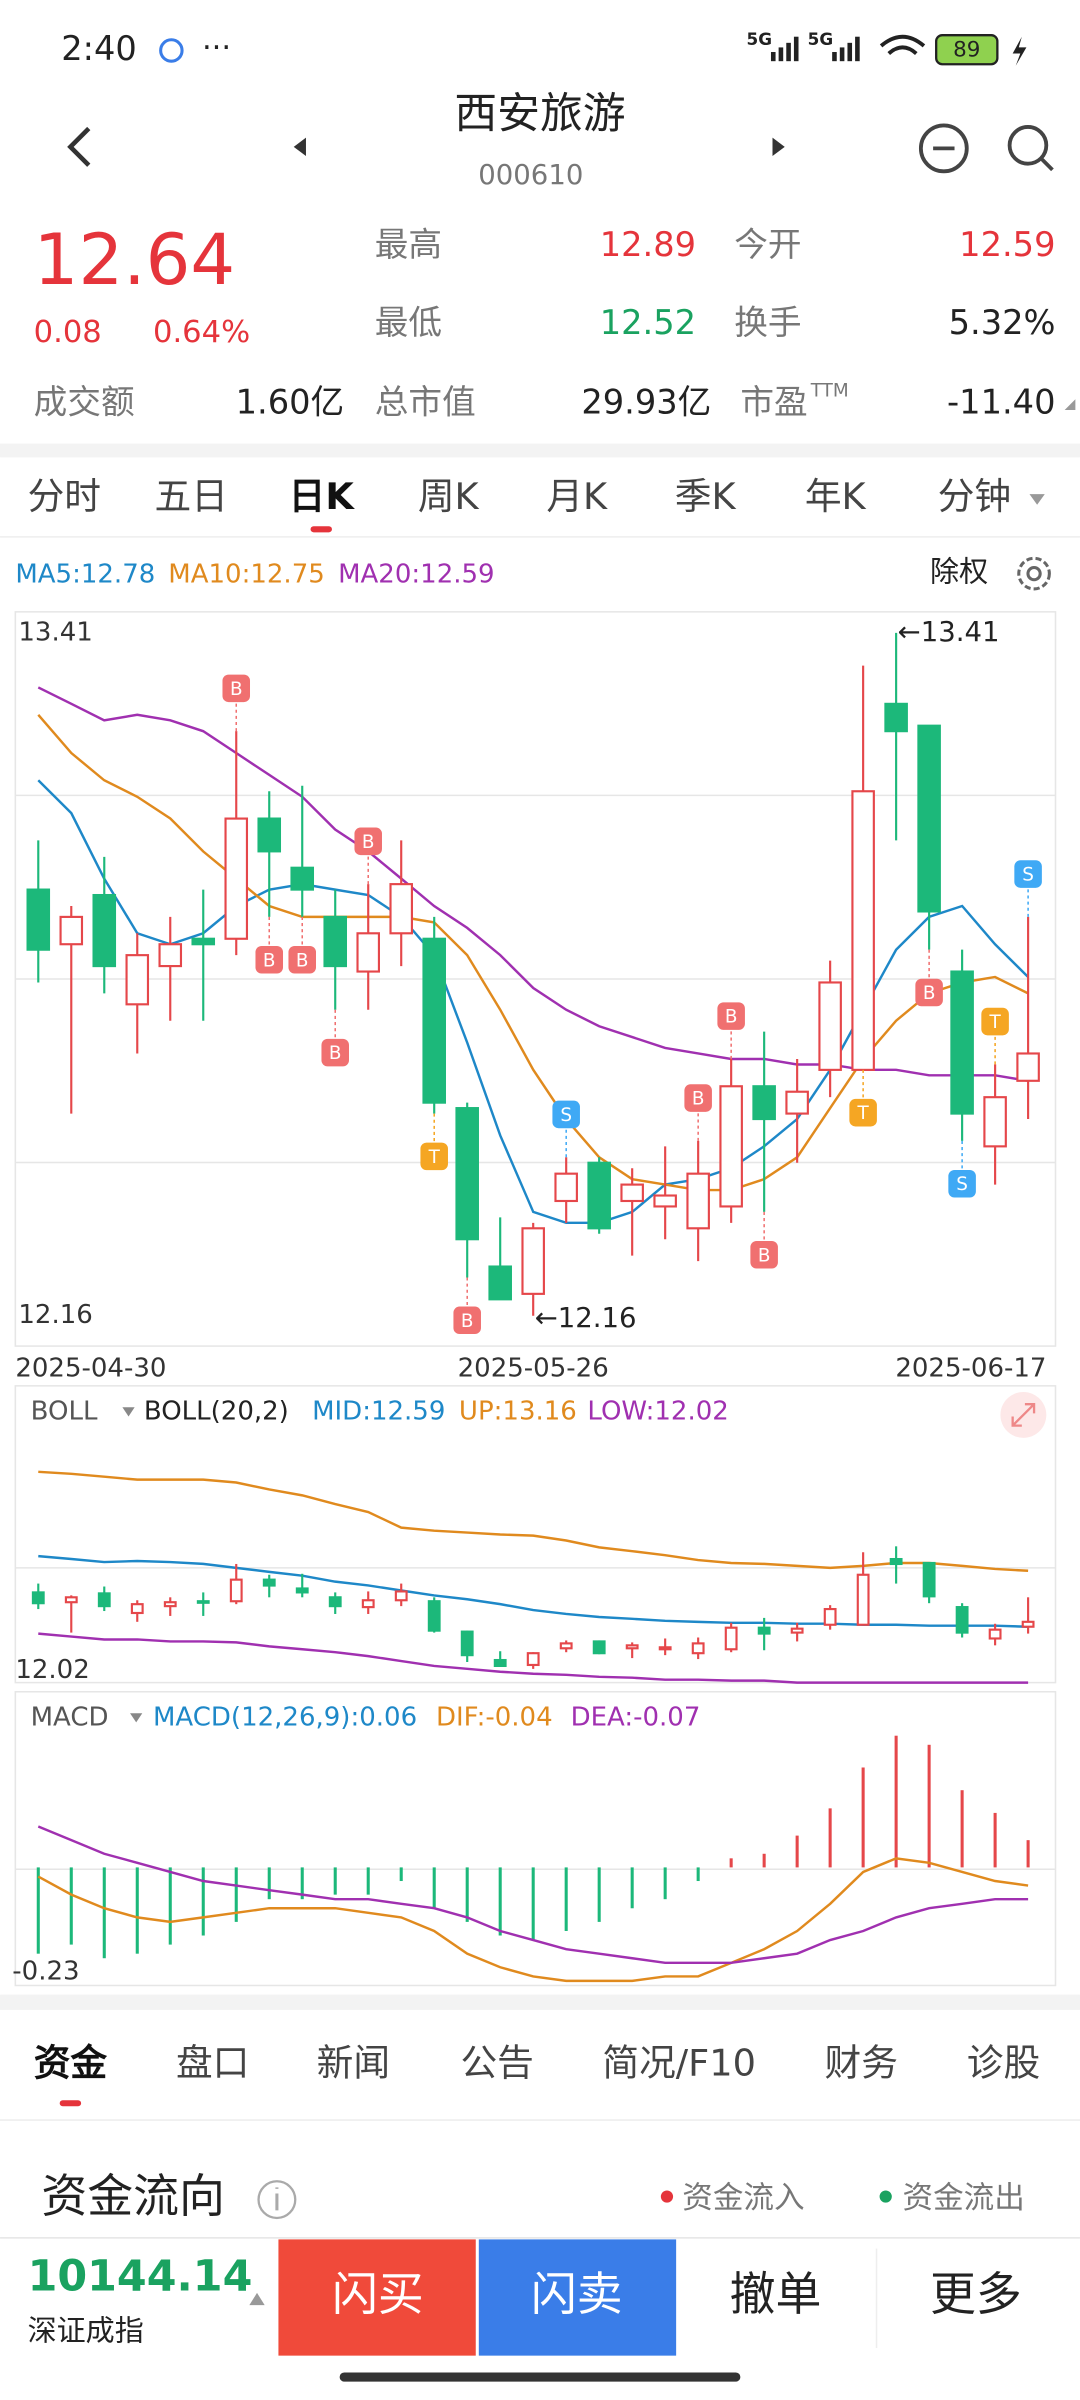 The image size is (1080, 2400). Describe the element at coordinates (861, 2063) in the screenshot. I see `tab: 财务` at that location.